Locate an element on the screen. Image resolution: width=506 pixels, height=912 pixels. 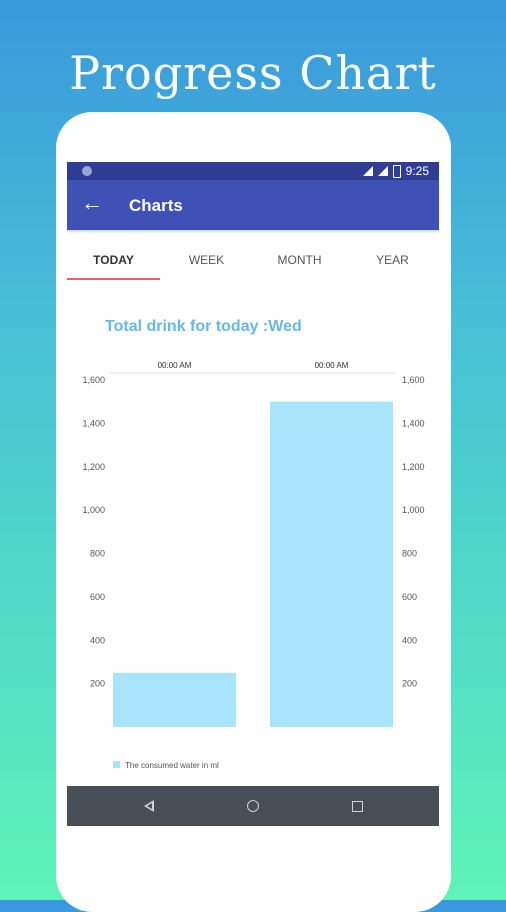
y-tick-label-right: 1,400 is located at coordinates (413, 423).